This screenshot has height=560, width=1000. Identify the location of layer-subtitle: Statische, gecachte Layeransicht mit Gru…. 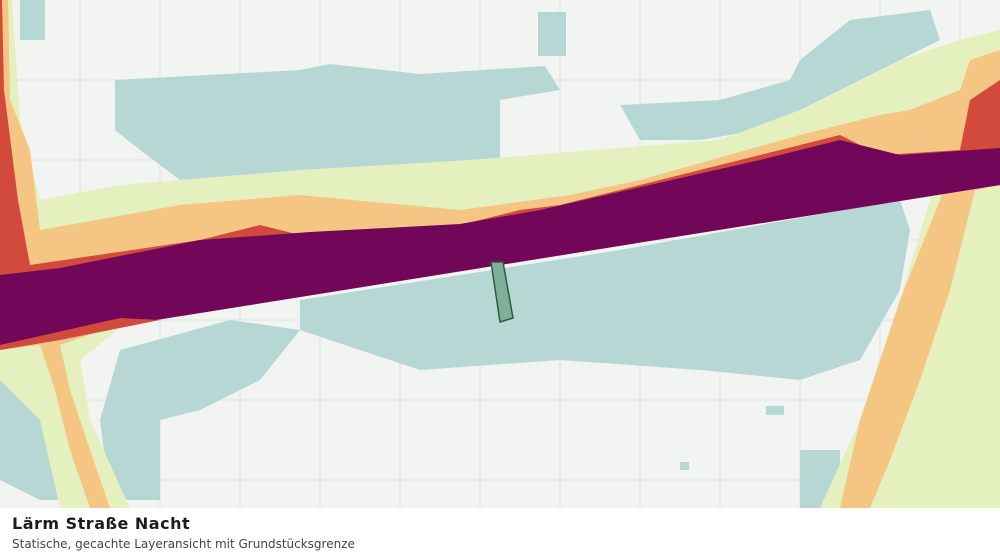
(183, 544).